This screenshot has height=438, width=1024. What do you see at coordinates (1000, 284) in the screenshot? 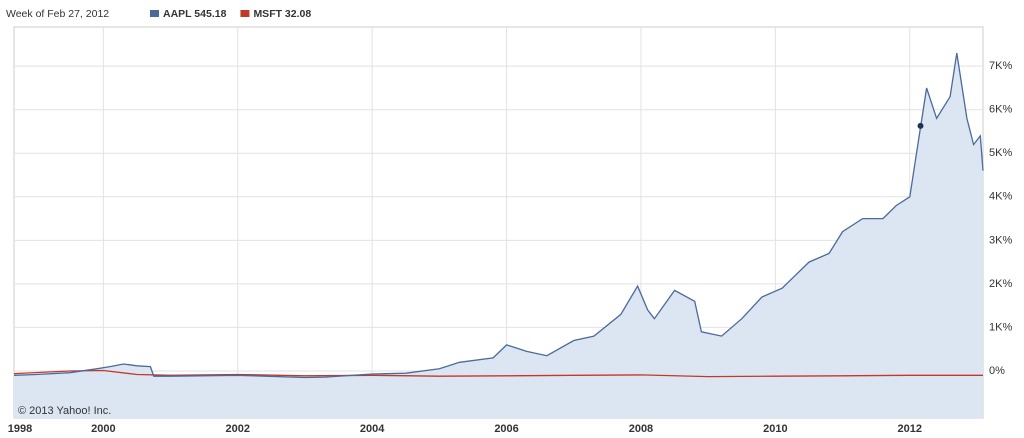
I see `y-tick-label: 2K%` at bounding box center [1000, 284].